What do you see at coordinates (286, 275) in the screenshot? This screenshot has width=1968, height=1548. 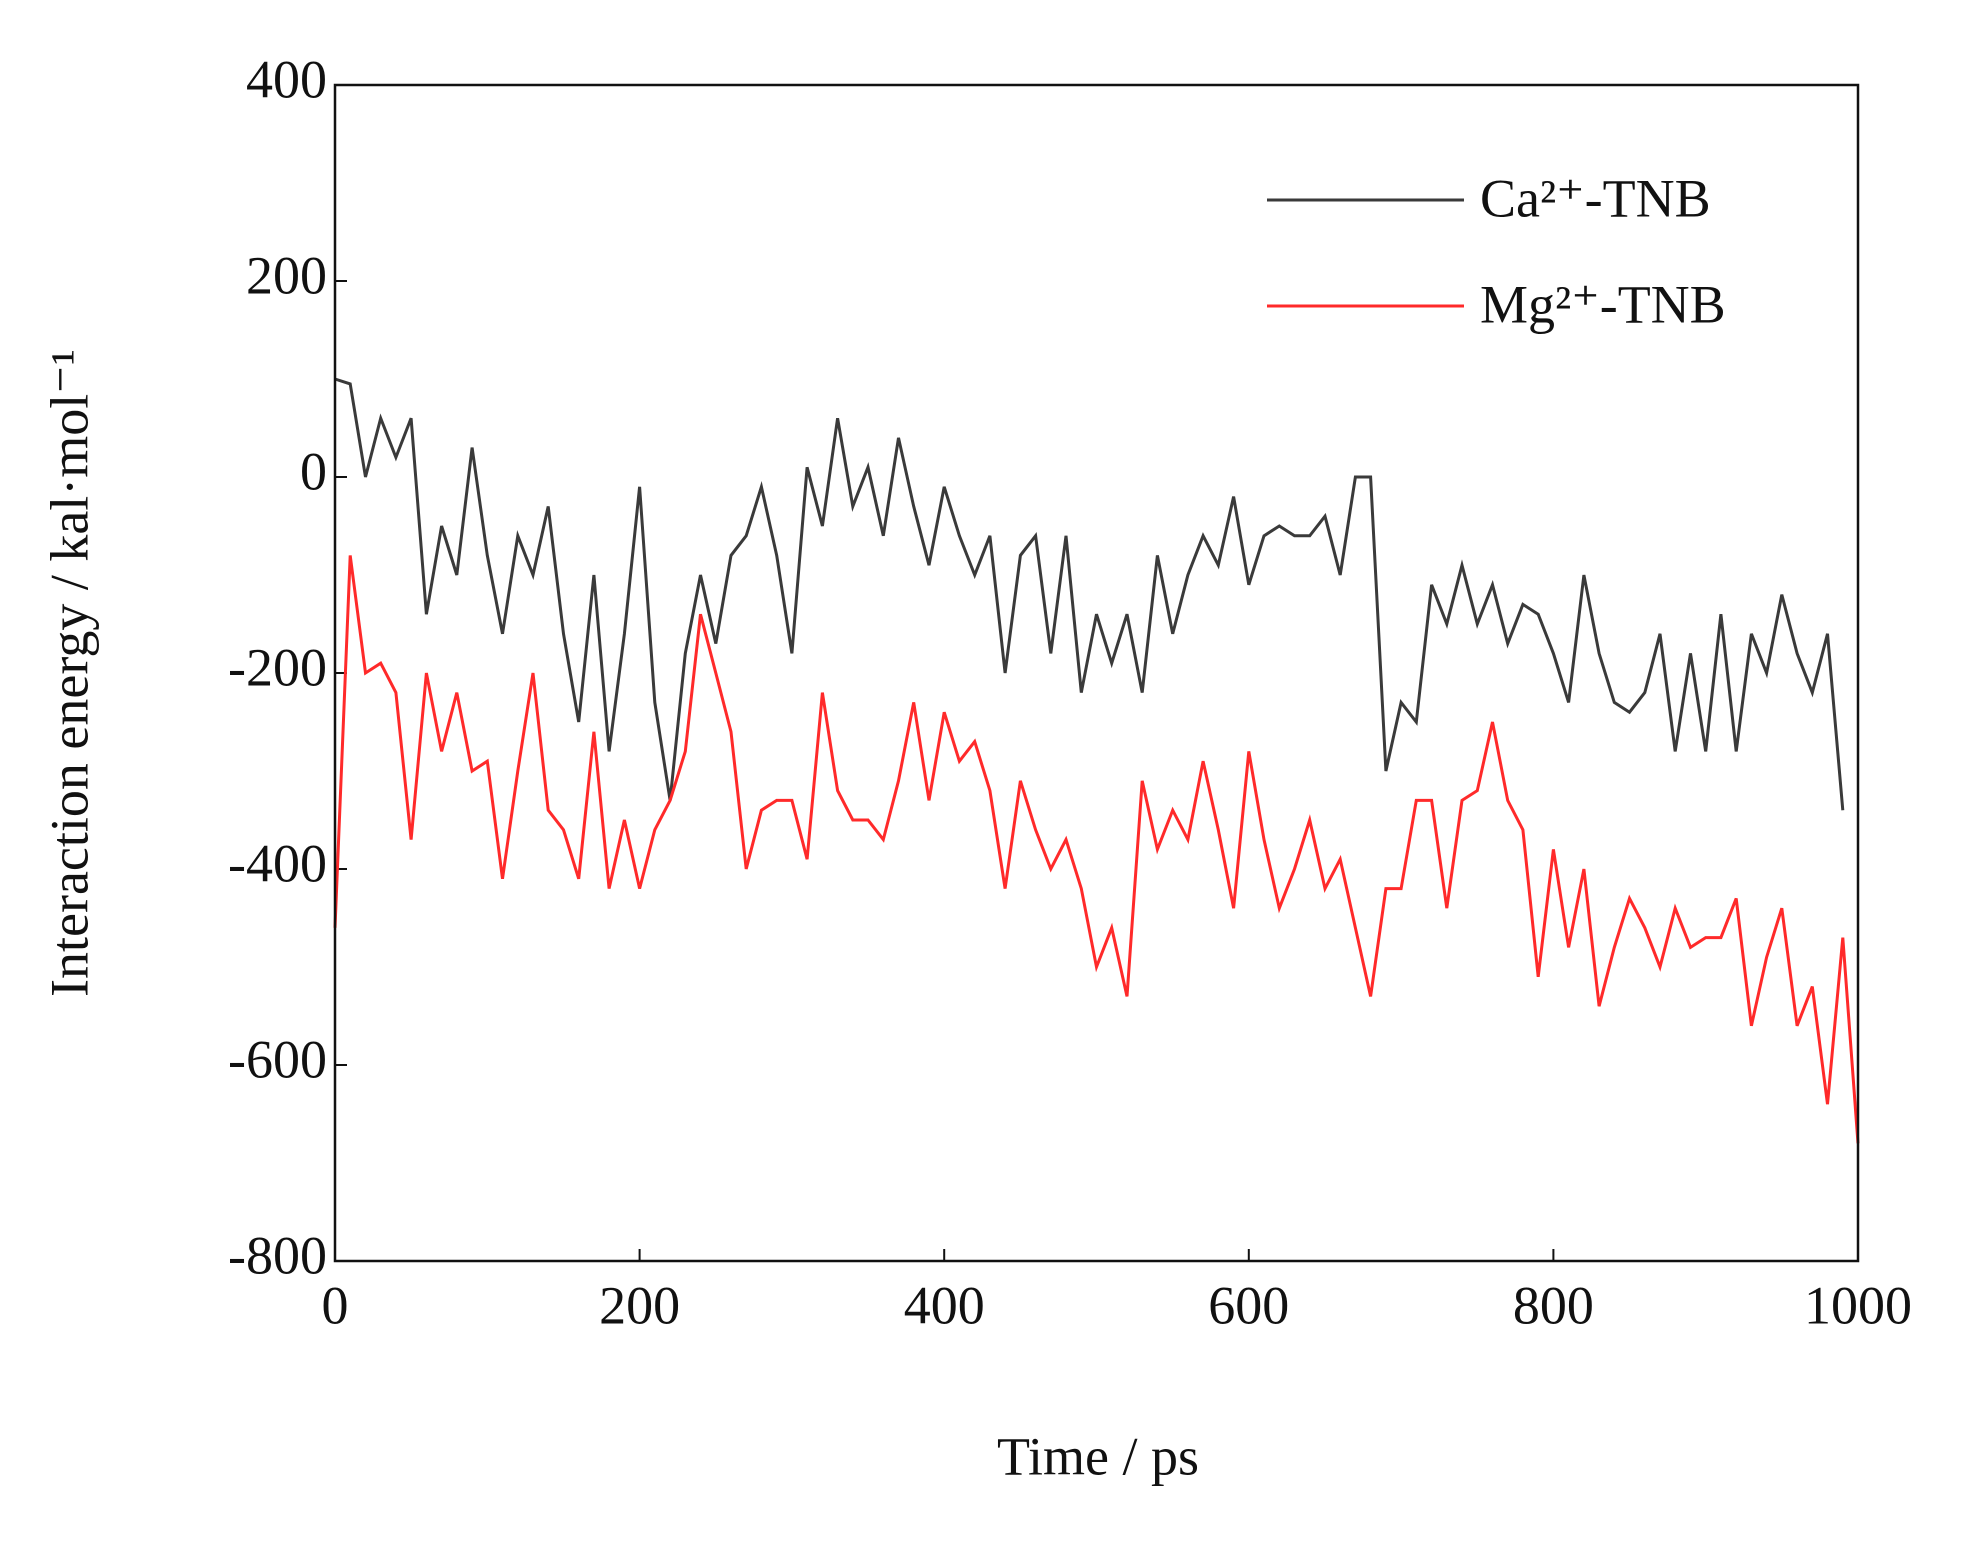 I see `y-tick-label: 200` at bounding box center [286, 275].